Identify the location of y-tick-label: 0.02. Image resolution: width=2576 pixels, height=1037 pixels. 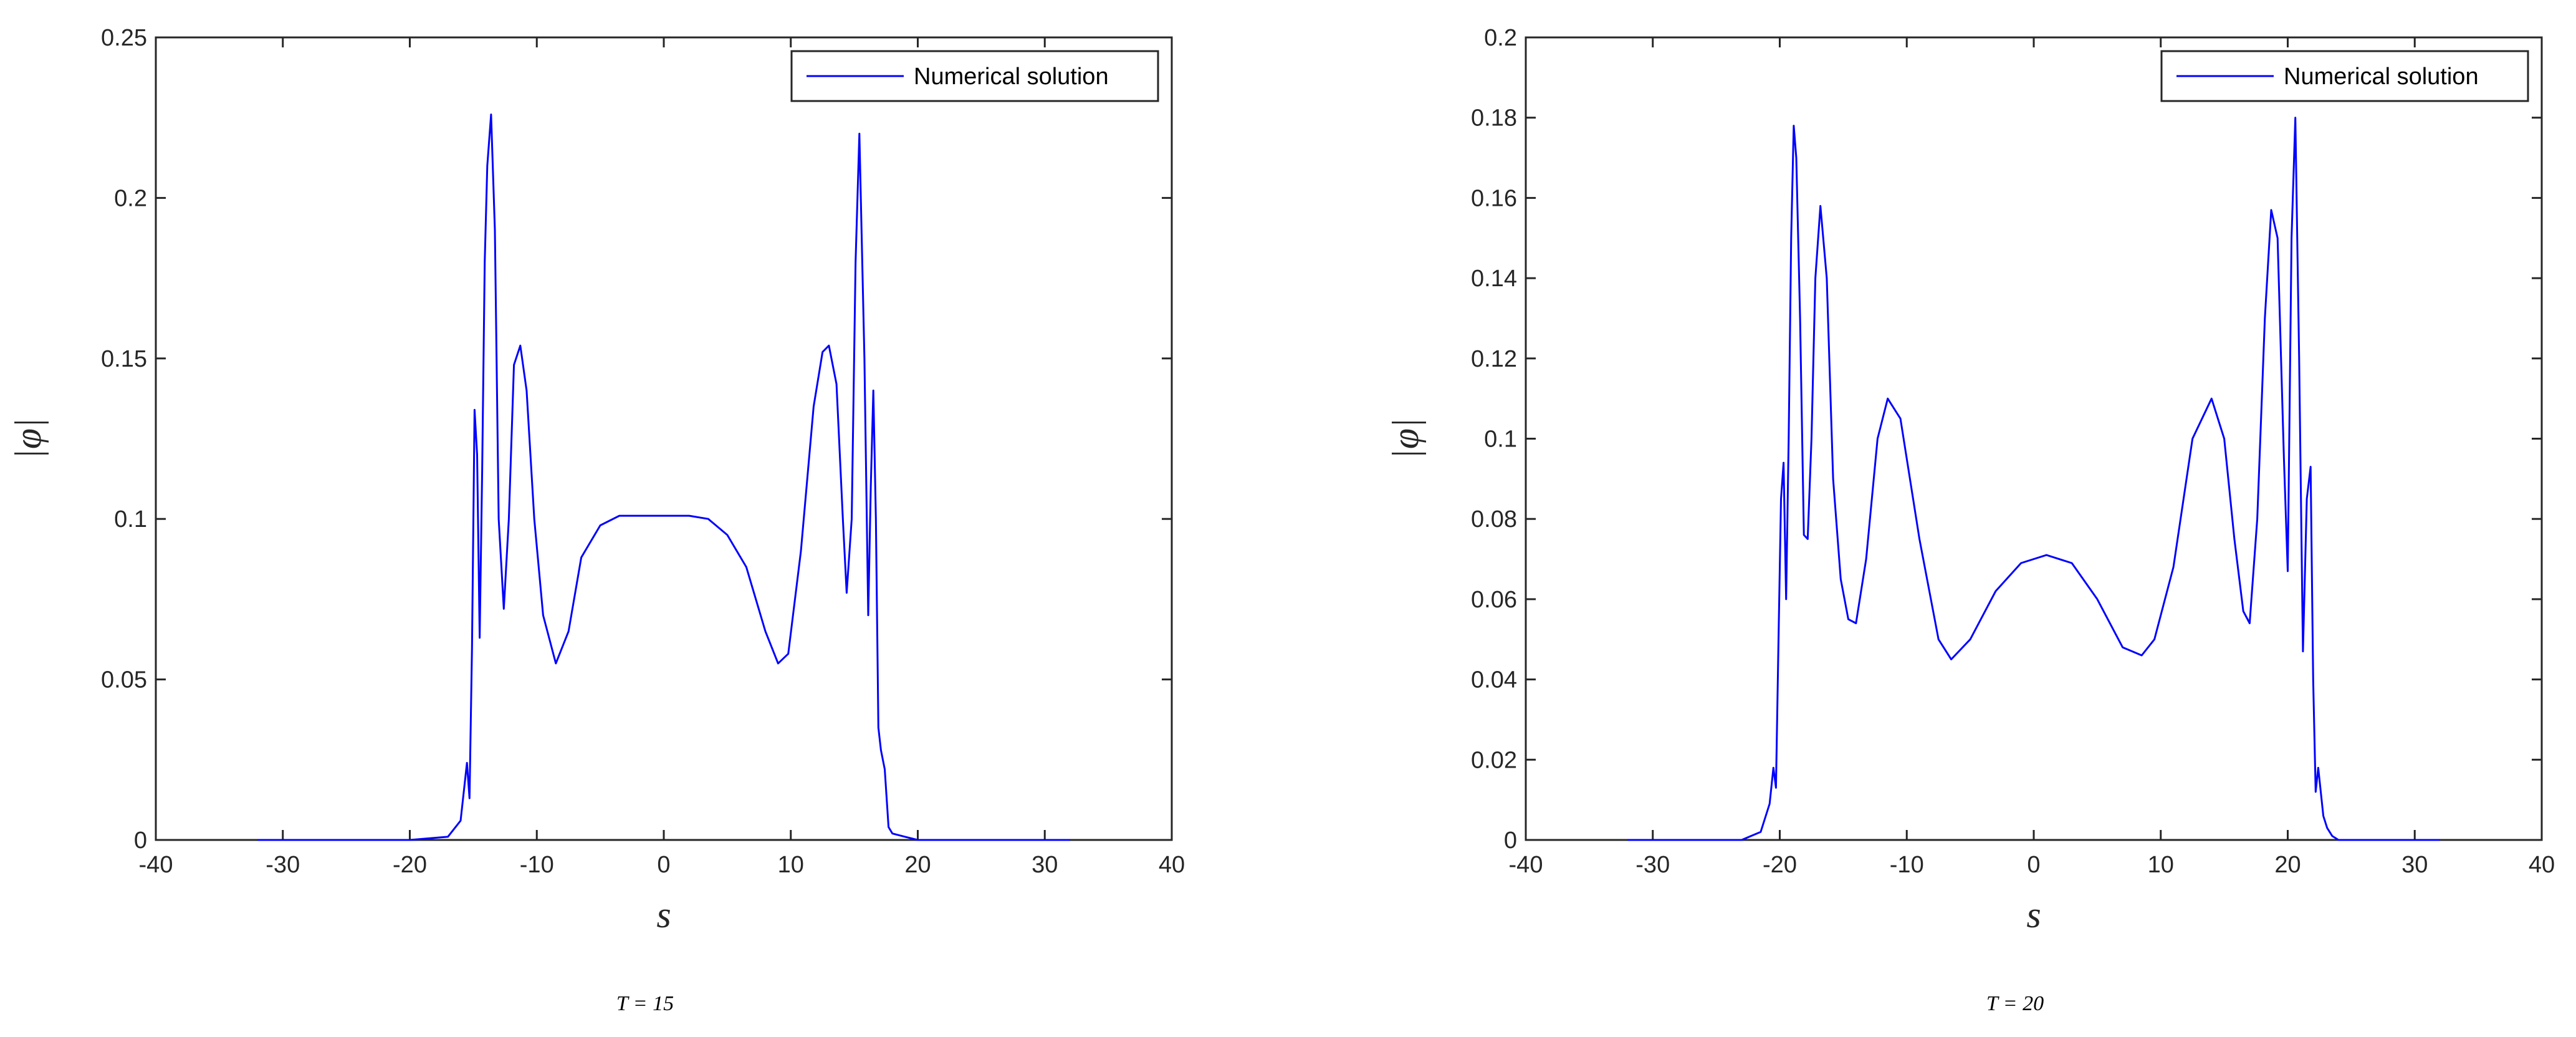
(1494, 760).